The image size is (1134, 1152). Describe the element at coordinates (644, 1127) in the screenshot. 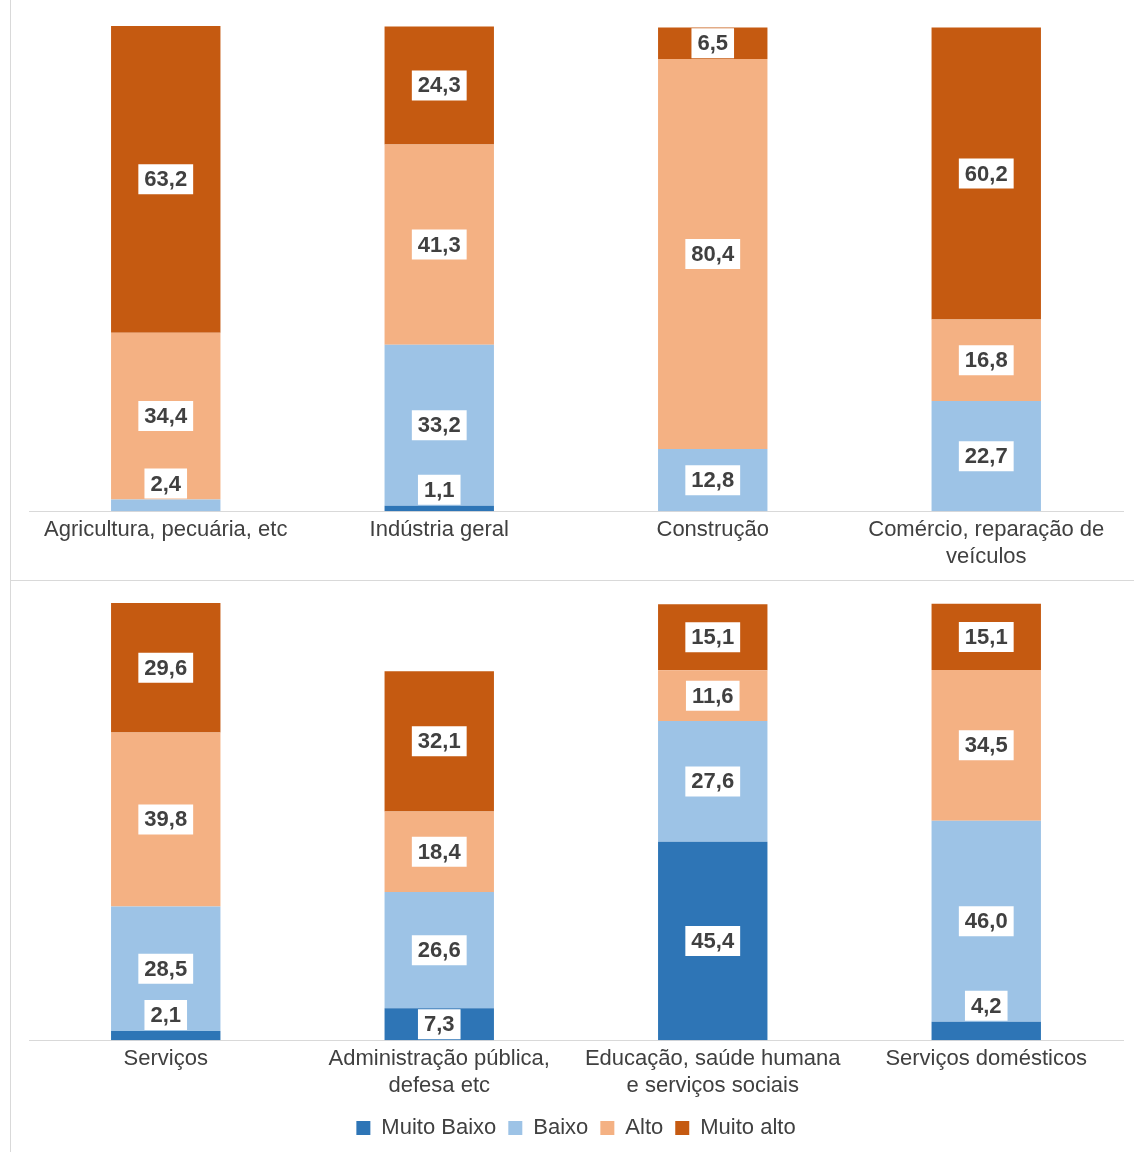

I see `legend-label: Alto` at that location.